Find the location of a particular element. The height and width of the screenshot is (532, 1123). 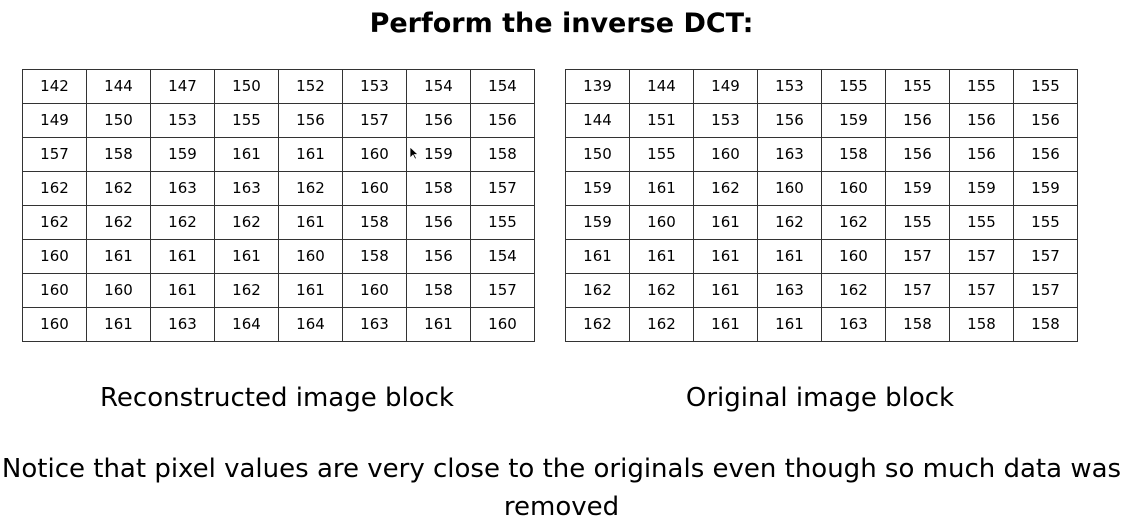

slide-title: Perform the inverse DCT: is located at coordinates (561, 23).